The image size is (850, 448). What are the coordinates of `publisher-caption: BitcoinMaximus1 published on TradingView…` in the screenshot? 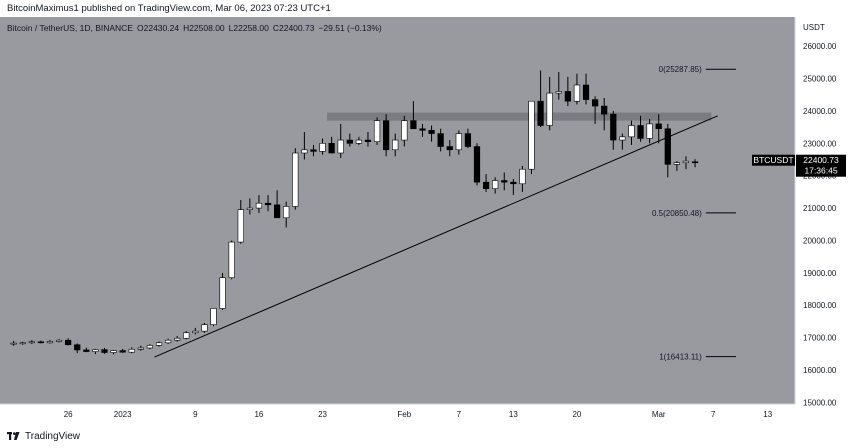 It's located at (169, 8).